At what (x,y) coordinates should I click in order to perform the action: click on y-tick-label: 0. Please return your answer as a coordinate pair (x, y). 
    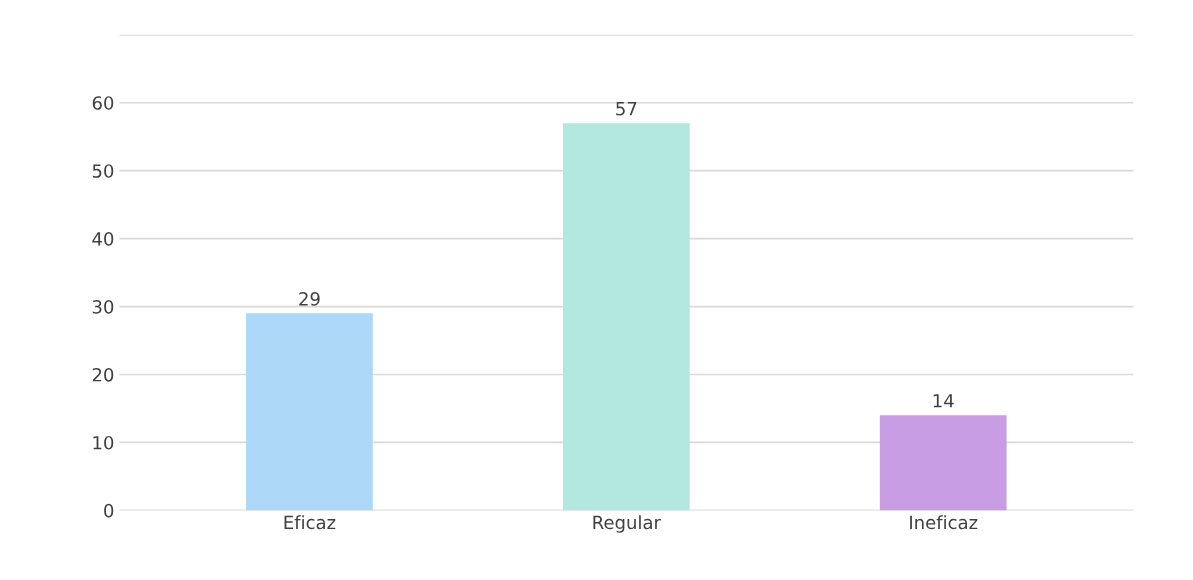
    Looking at the image, I should click on (109, 510).